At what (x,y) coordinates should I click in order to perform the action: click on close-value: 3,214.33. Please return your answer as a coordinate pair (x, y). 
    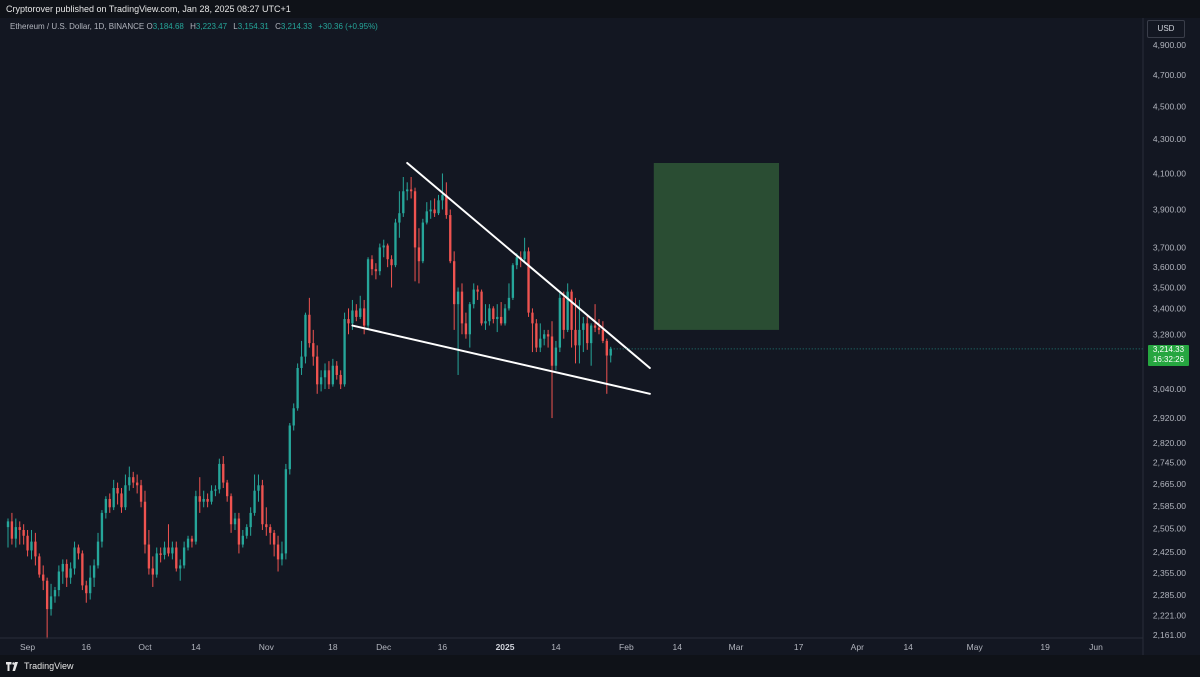
    Looking at the image, I should click on (296, 26).